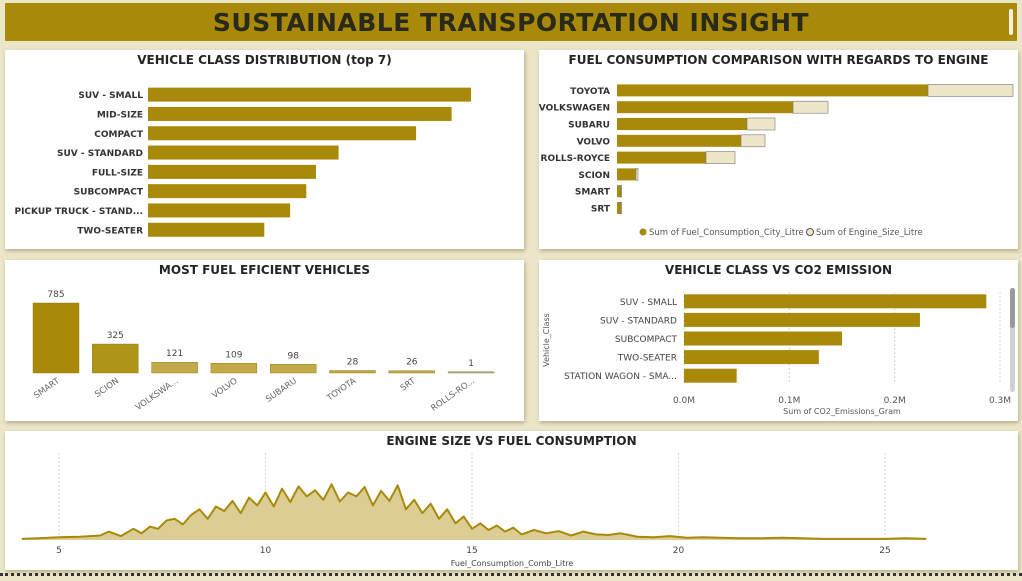  I want to click on x-tick-15: 15, so click(471, 551).